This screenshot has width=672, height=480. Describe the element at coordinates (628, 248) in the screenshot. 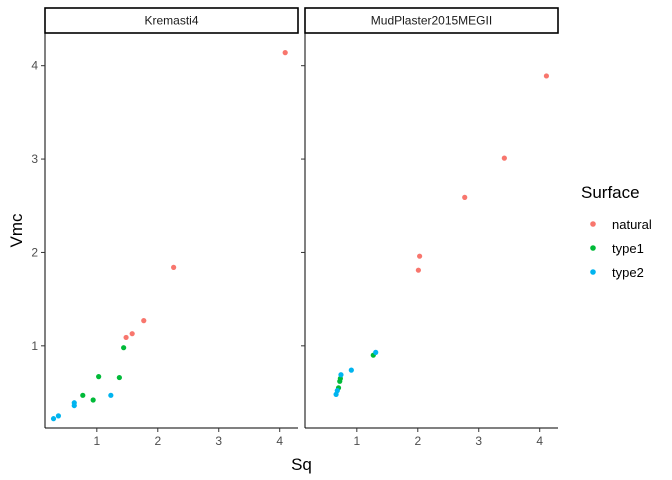

I see `legend-label-type1: type1` at that location.